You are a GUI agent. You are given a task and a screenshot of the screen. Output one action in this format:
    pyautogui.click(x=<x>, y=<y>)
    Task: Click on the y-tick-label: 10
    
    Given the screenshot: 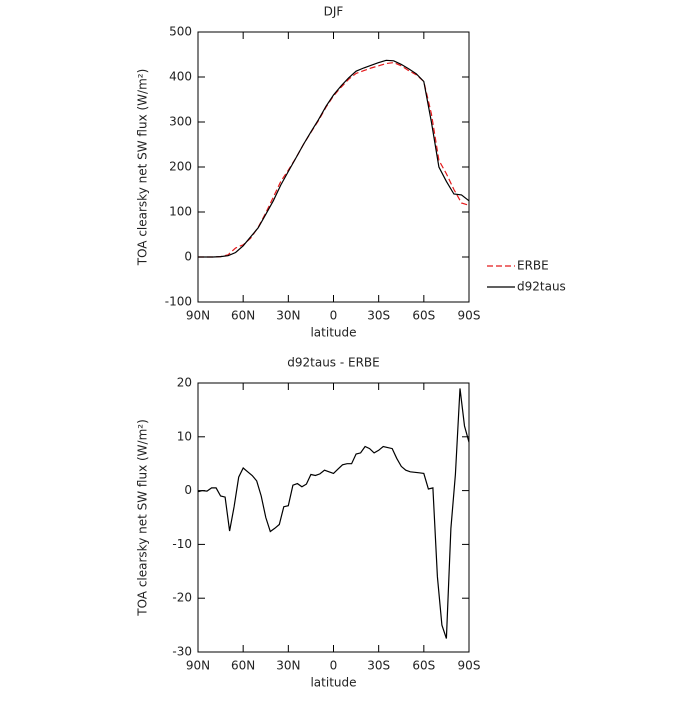 What is the action you would take?
    pyautogui.click(x=184, y=436)
    